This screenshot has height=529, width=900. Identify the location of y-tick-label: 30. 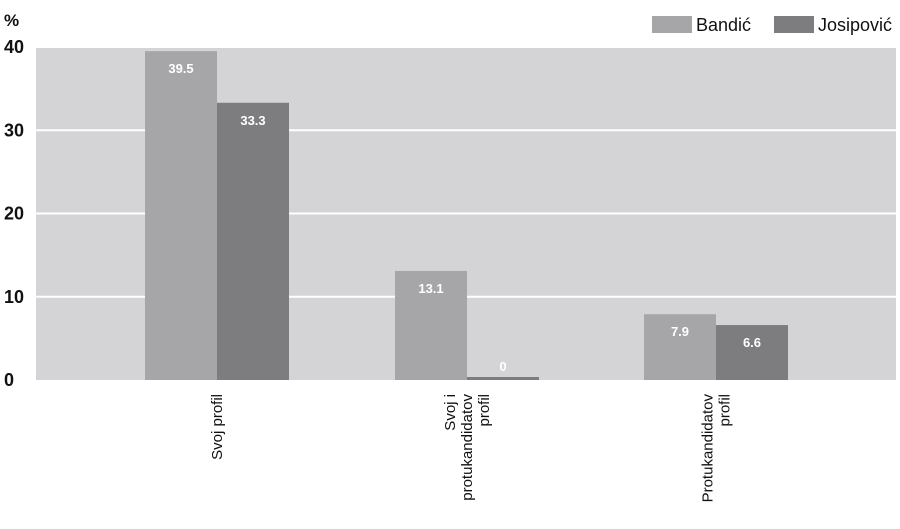
(14, 130).